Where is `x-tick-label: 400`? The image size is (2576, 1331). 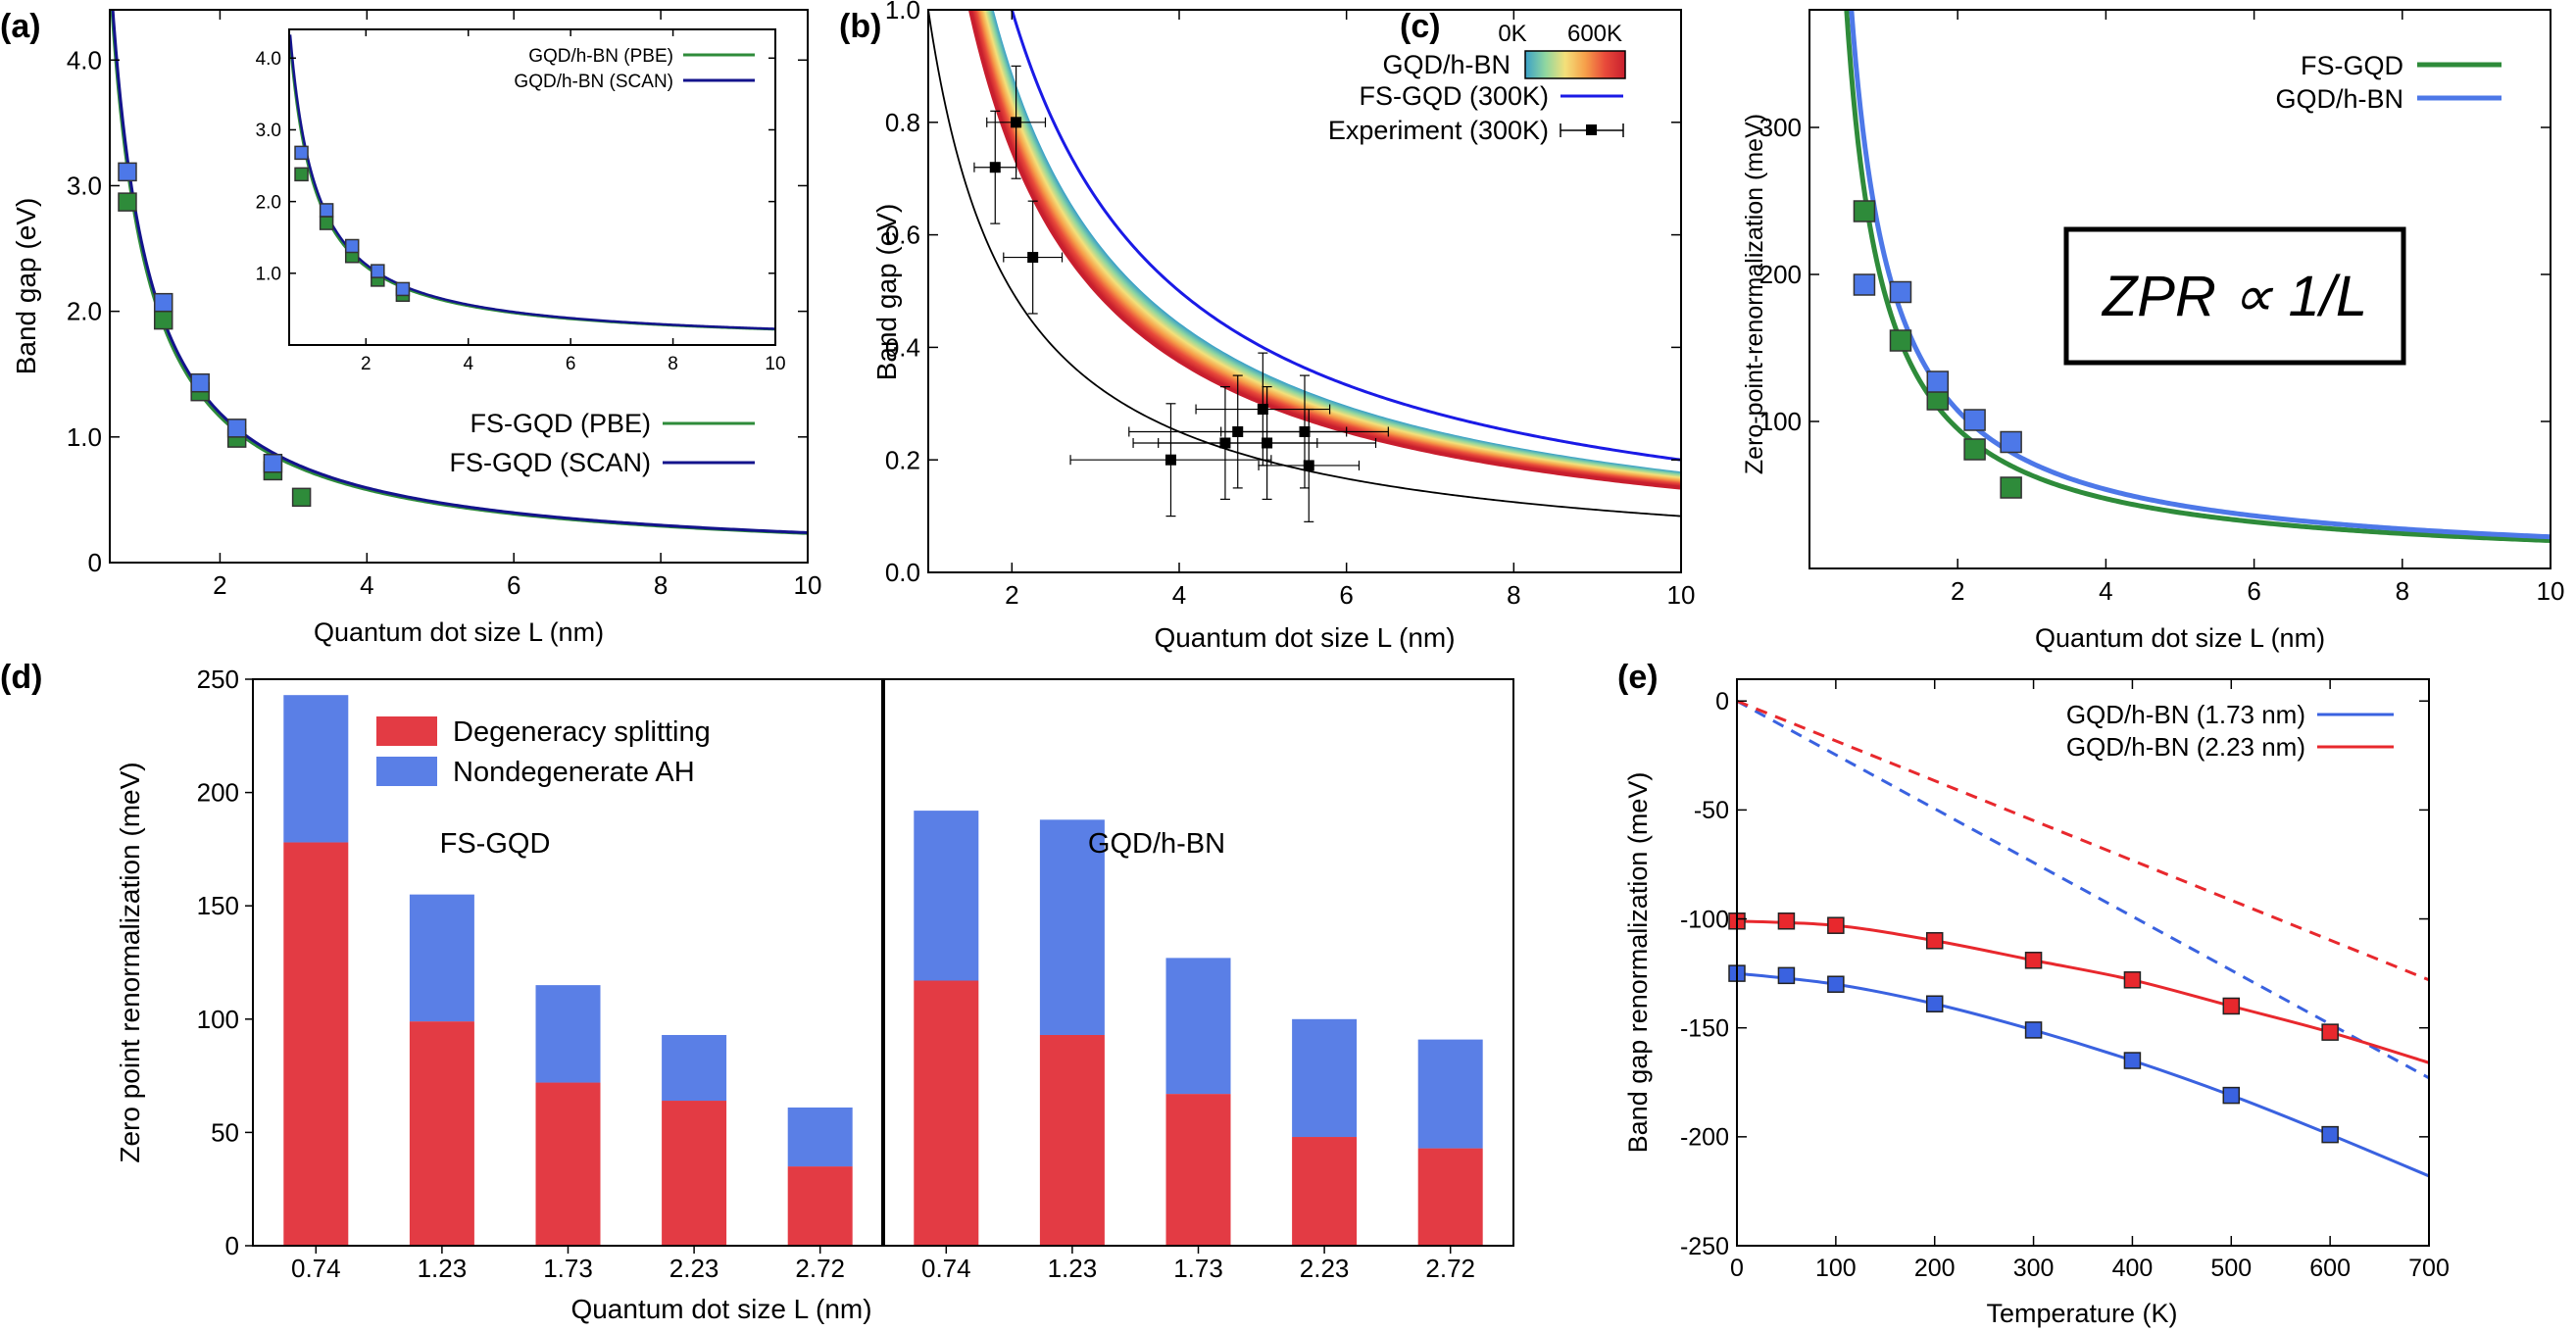 x-tick-label: 400 is located at coordinates (2133, 1268).